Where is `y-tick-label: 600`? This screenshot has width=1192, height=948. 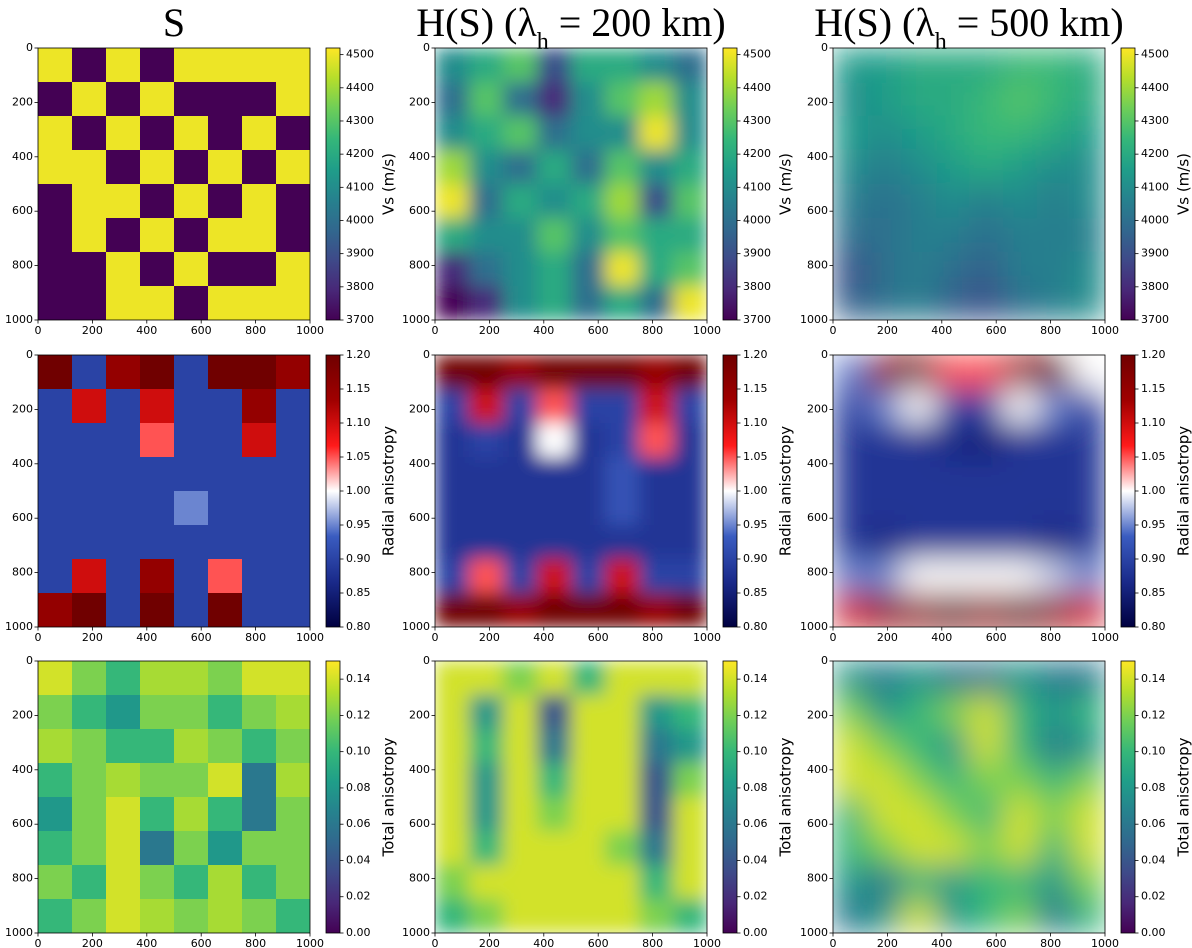
y-tick-label: 600 is located at coordinates (22, 823).